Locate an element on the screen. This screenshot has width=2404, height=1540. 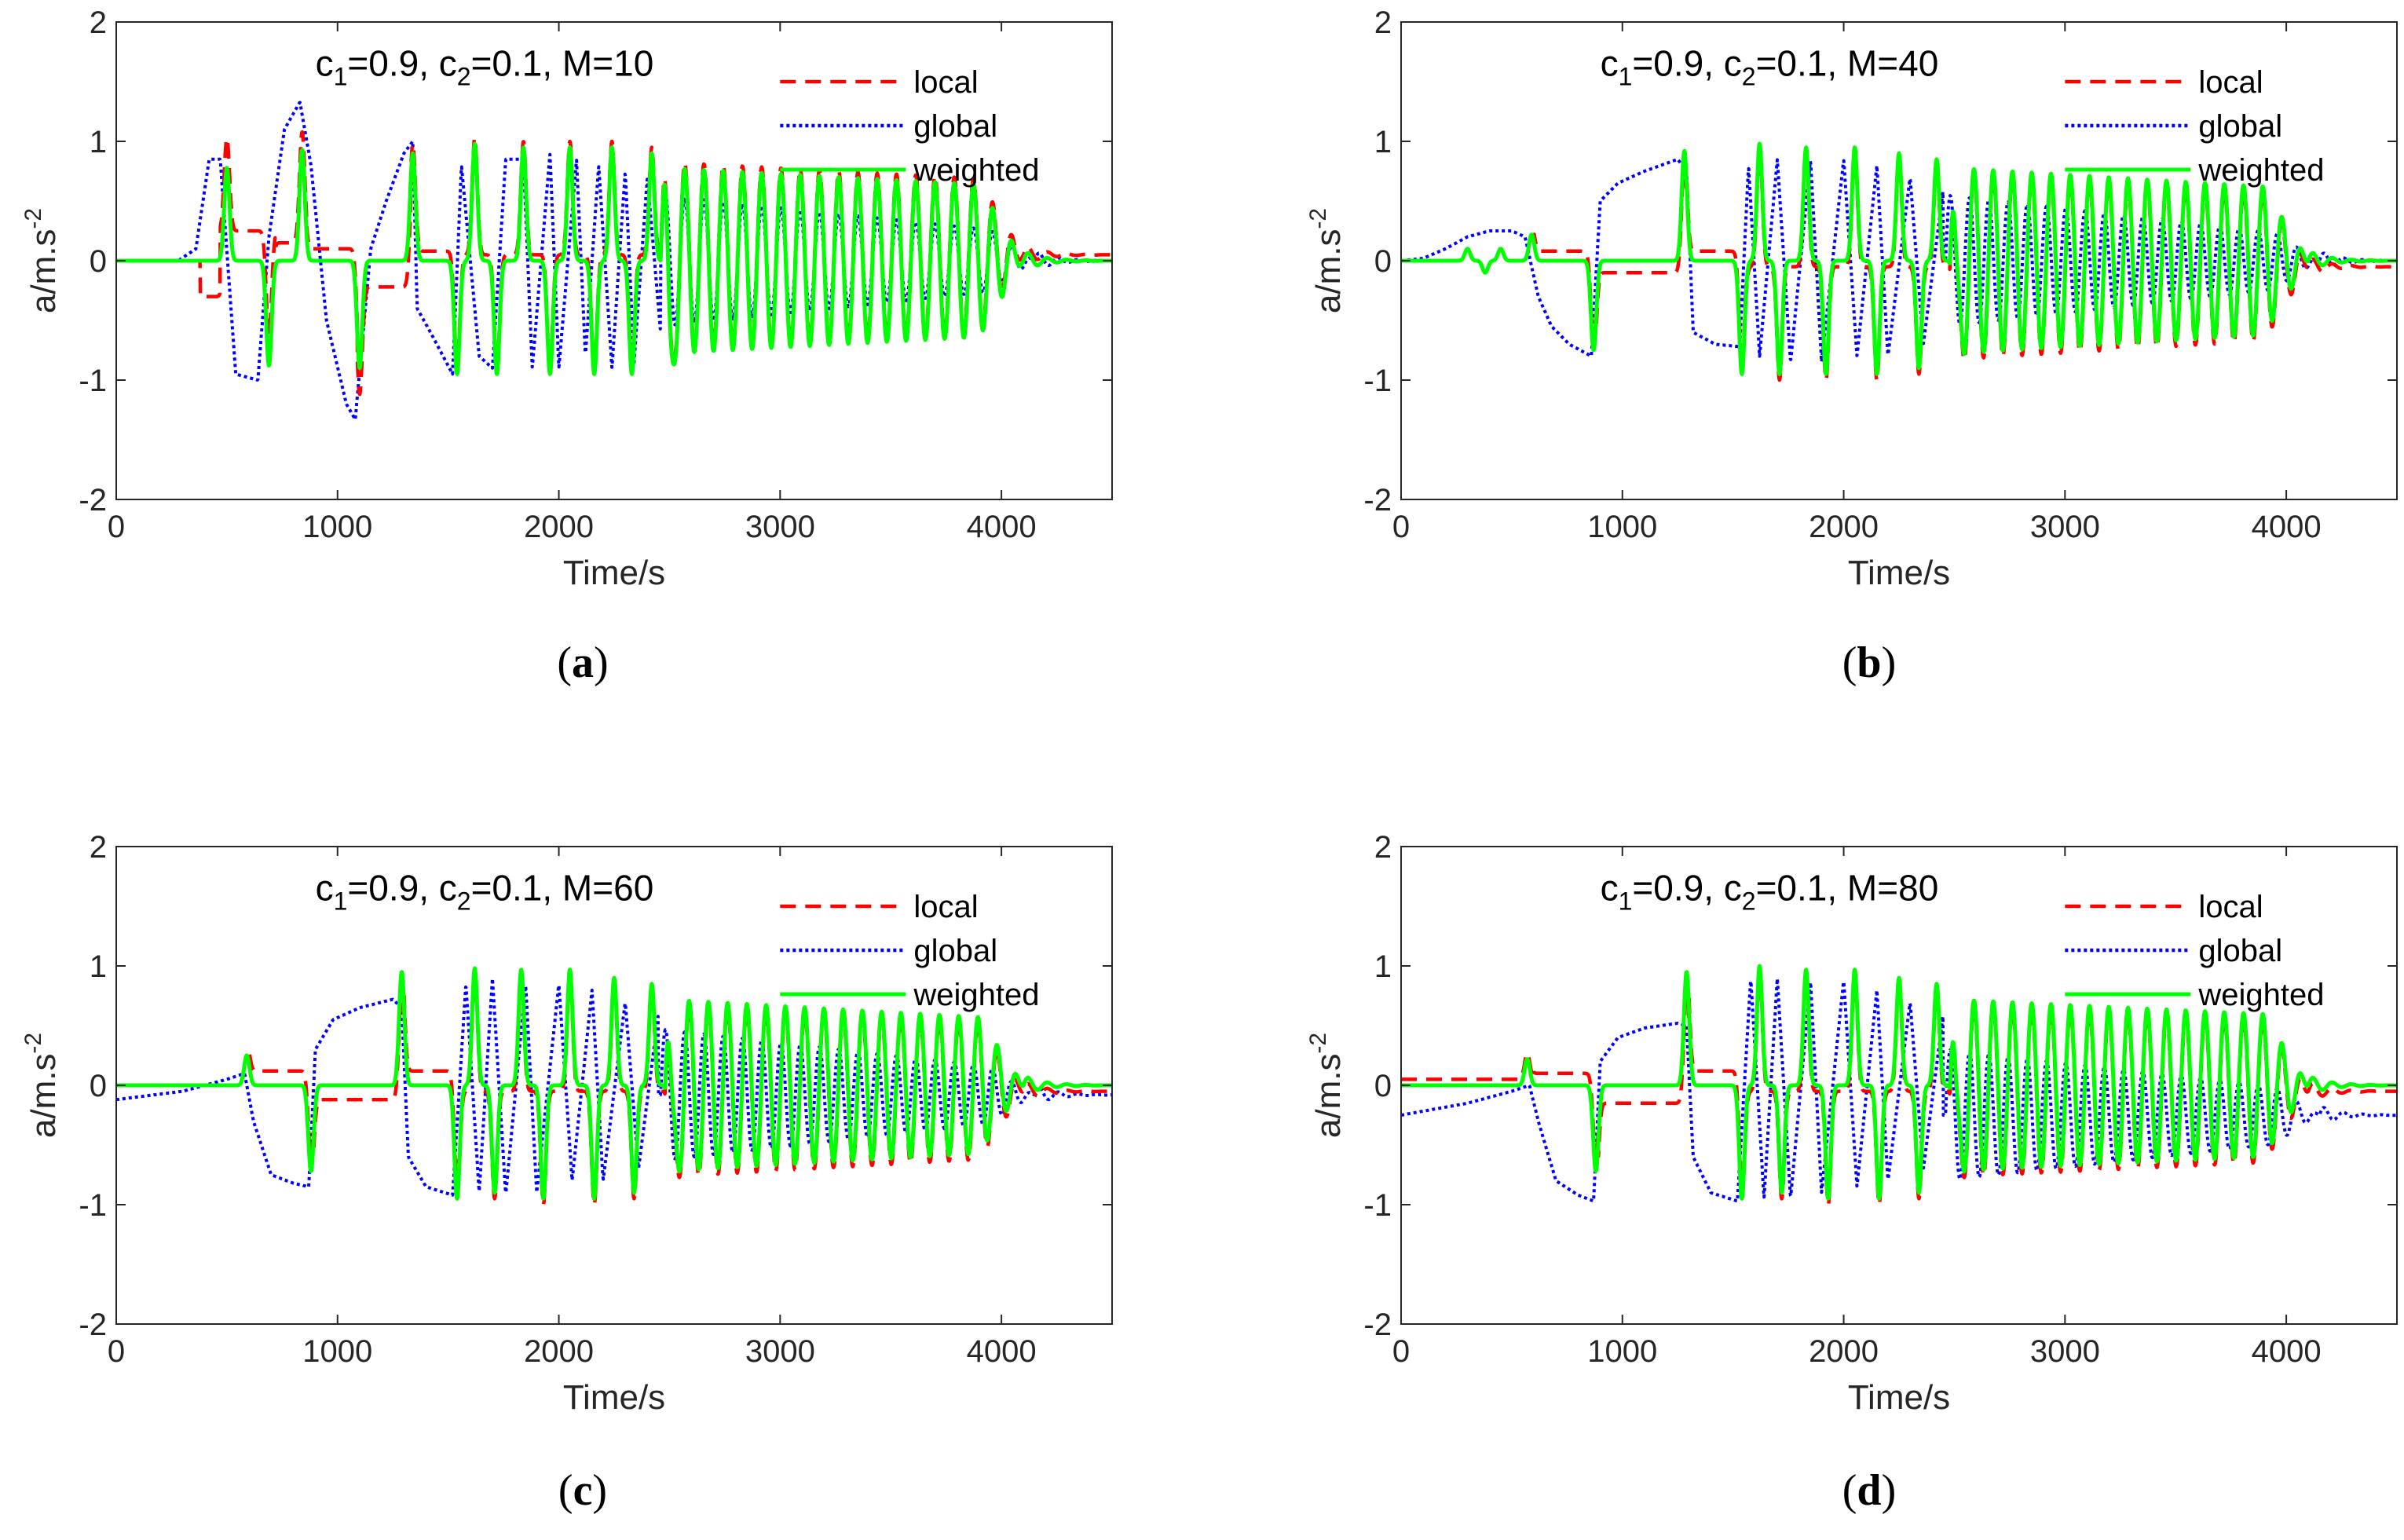
panel-label: (d) is located at coordinates (1869, 1490).